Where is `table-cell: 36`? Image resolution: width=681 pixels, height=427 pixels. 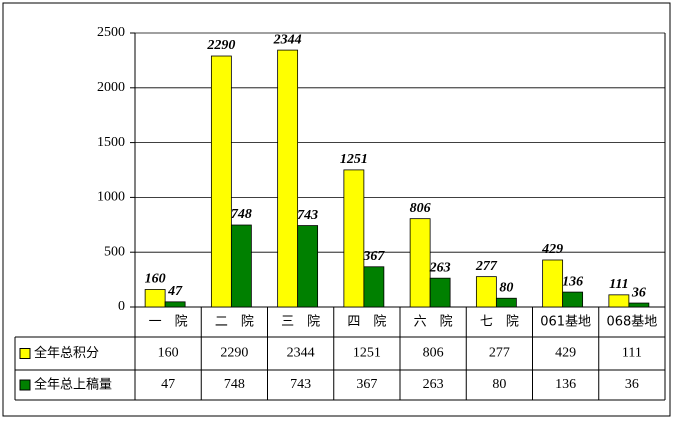 table-cell: 36 is located at coordinates (632, 384).